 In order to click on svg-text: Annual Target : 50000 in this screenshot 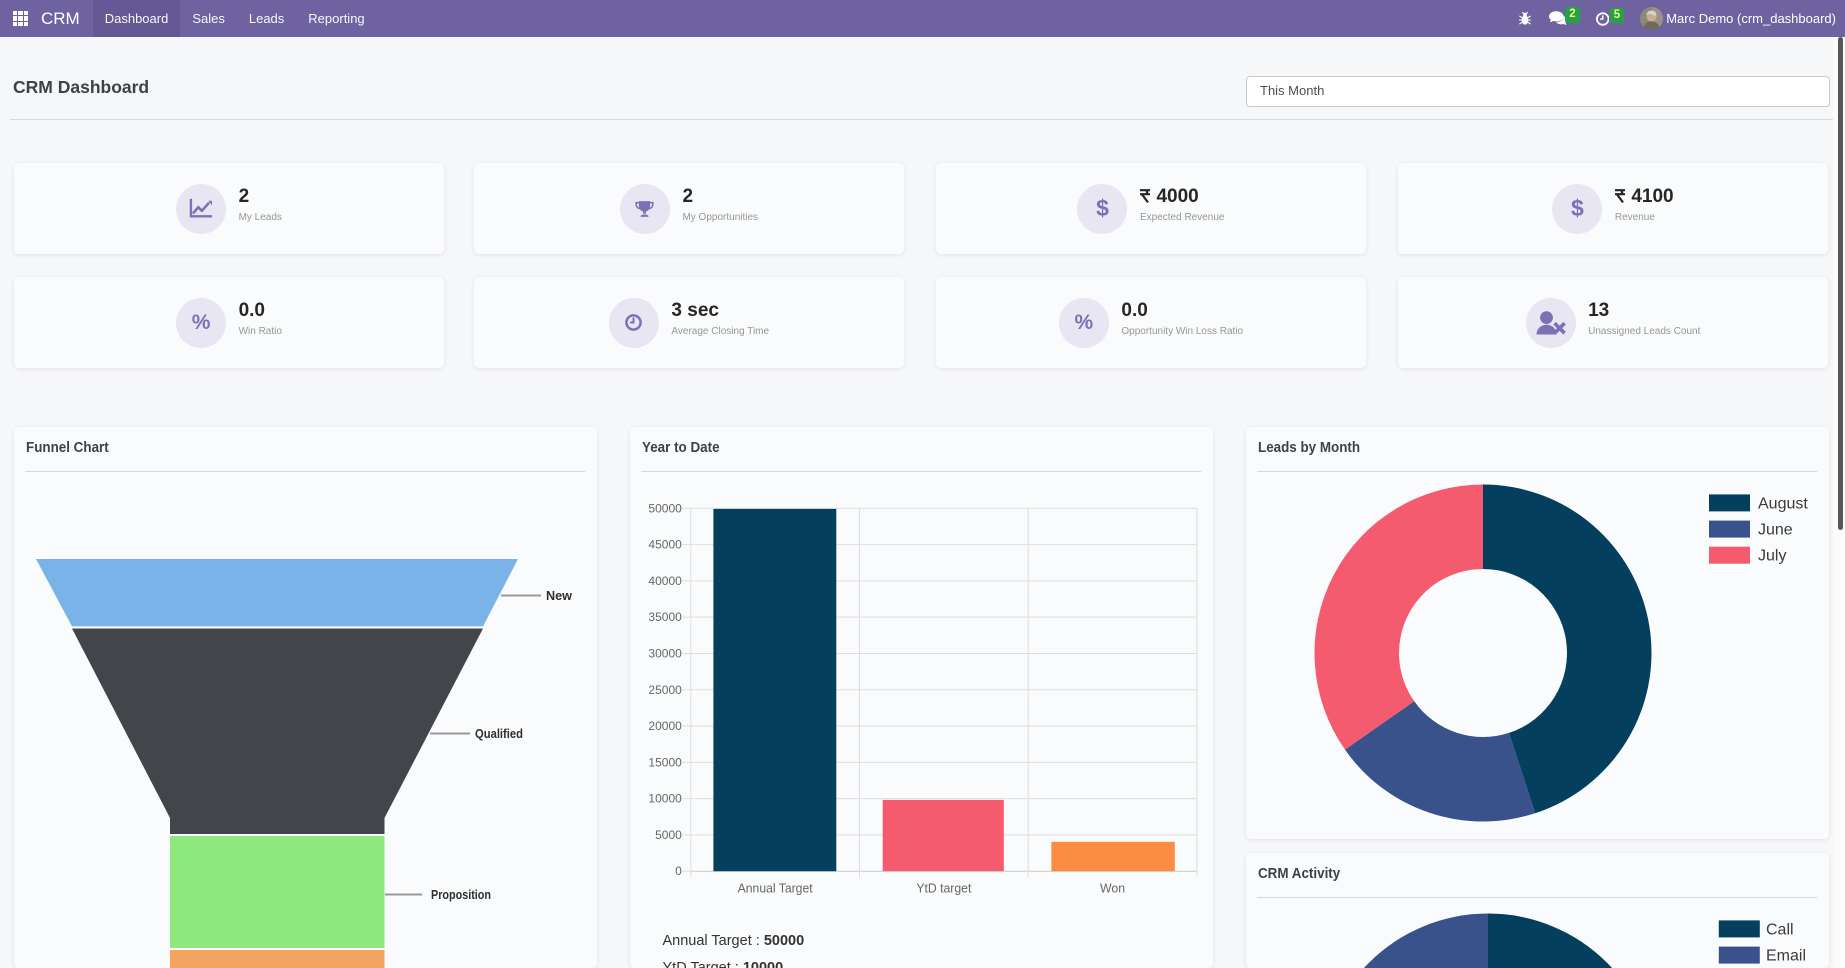, I will do `click(734, 941)`.